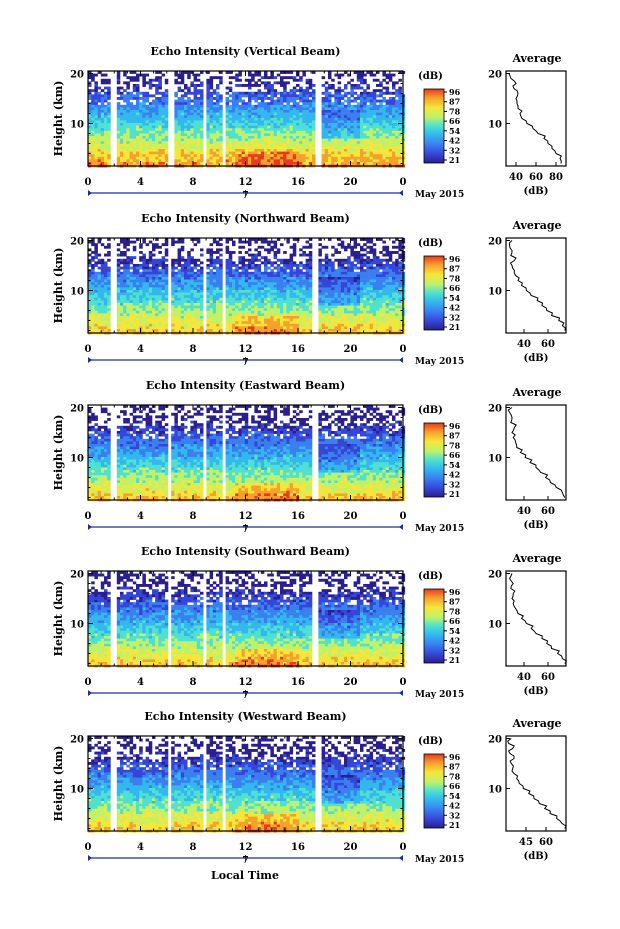  I want to click on profile-x-tick-label: 60, so click(536, 177).